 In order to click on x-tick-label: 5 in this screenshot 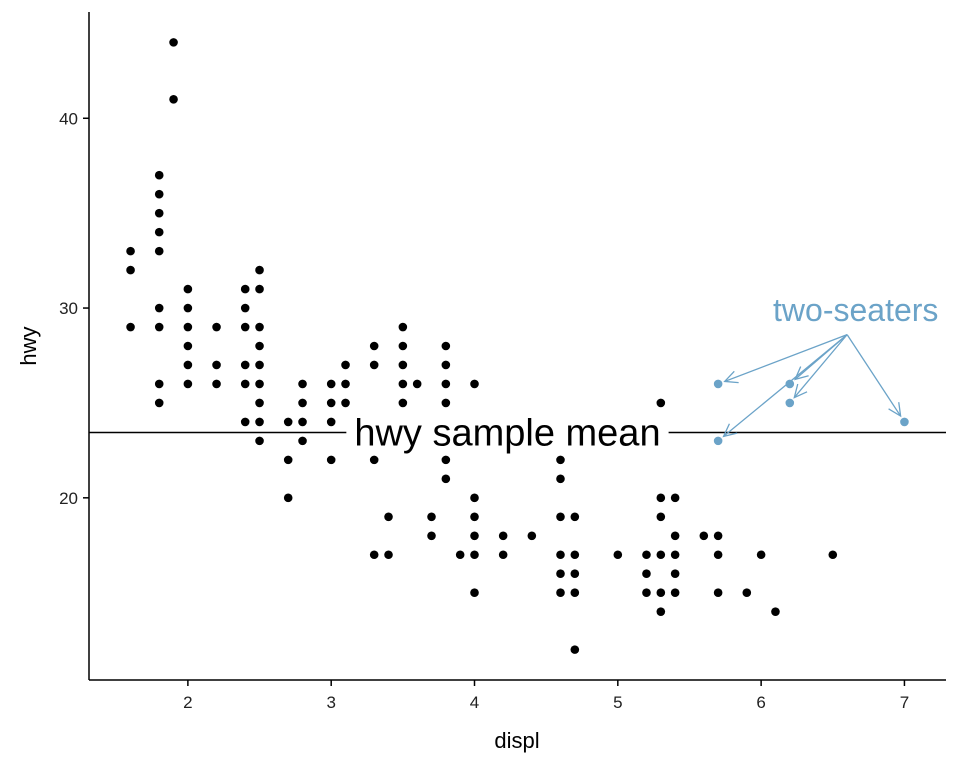, I will do `click(617, 702)`.